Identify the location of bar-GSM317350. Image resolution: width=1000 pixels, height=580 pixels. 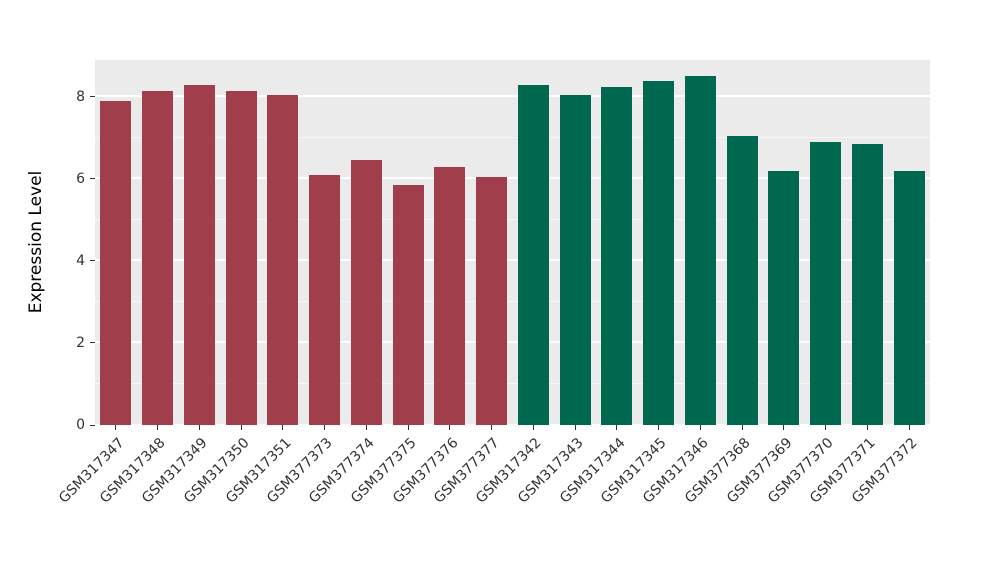
(241, 257).